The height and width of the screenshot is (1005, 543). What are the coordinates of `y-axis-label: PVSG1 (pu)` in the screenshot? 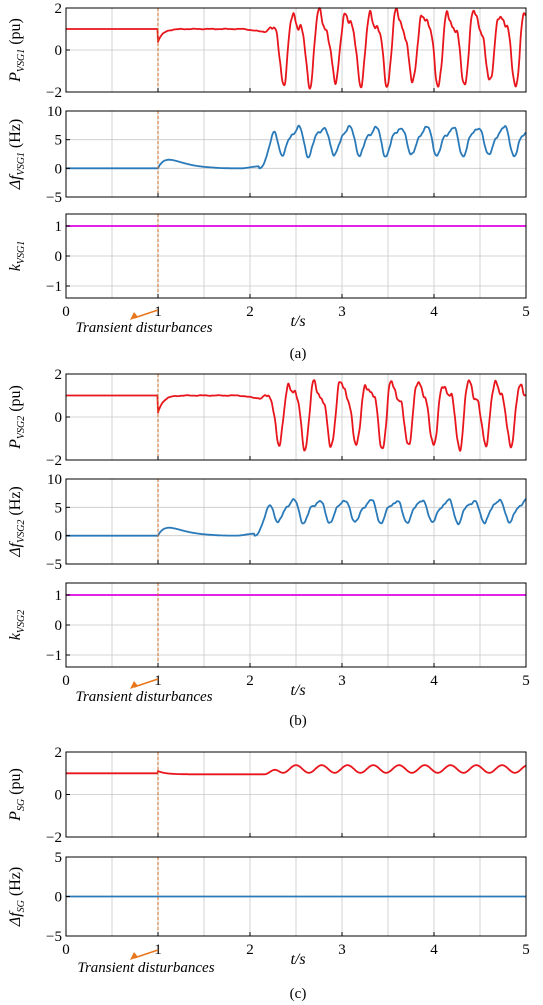 It's located at (17, 50).